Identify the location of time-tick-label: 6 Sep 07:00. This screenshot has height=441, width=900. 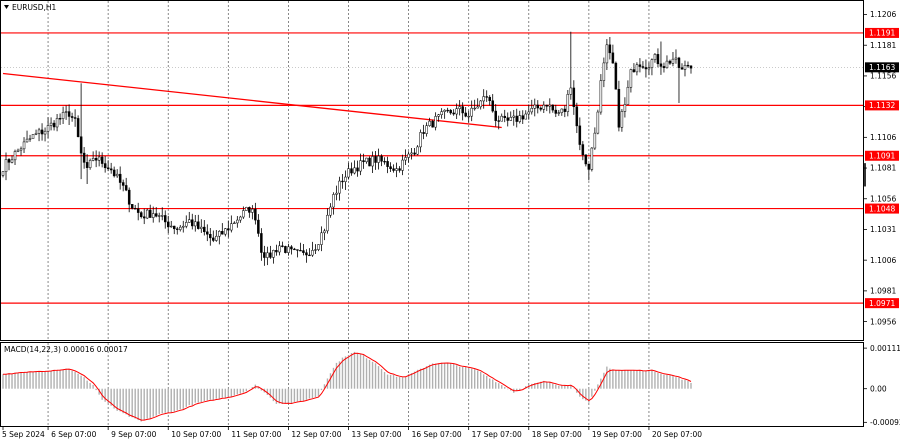
(74, 434).